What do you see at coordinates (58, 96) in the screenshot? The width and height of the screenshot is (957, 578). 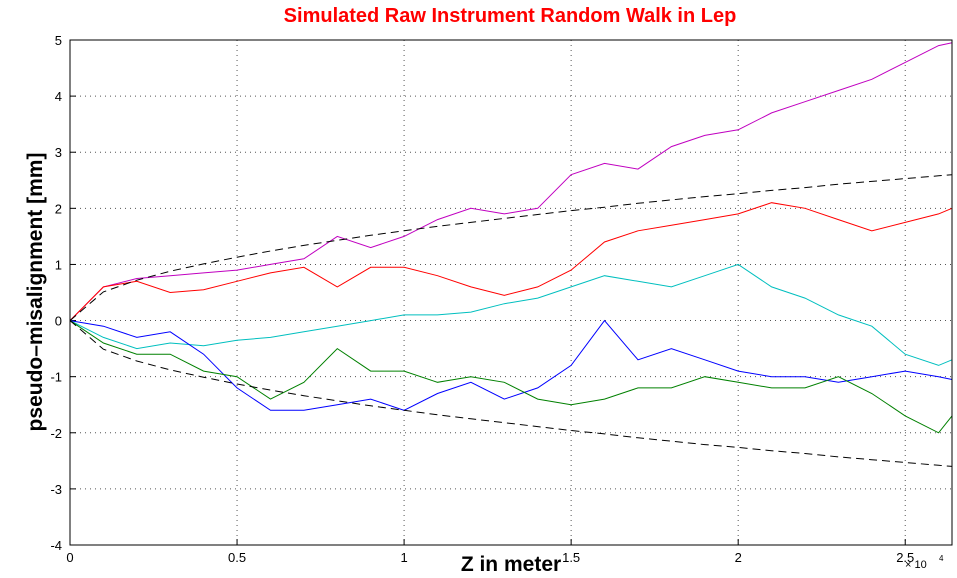 I see `y-tick-label: 4` at bounding box center [58, 96].